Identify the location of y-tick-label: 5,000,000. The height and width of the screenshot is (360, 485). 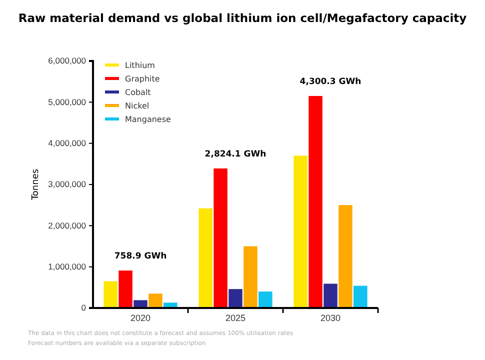
(67, 101).